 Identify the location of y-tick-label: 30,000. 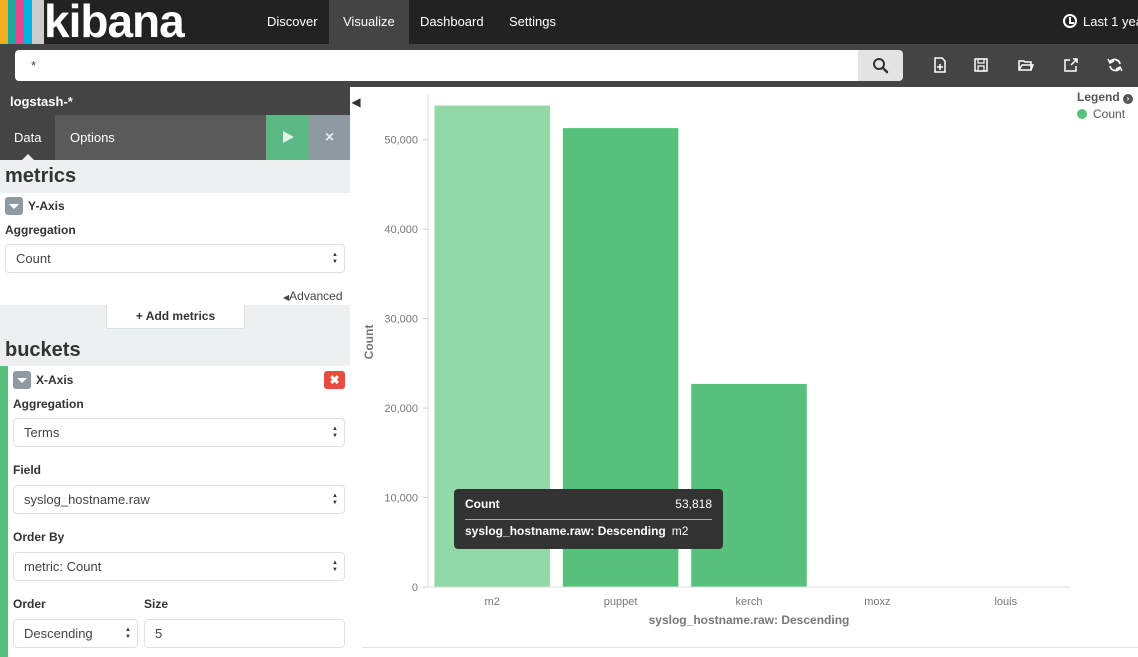
(401, 320).